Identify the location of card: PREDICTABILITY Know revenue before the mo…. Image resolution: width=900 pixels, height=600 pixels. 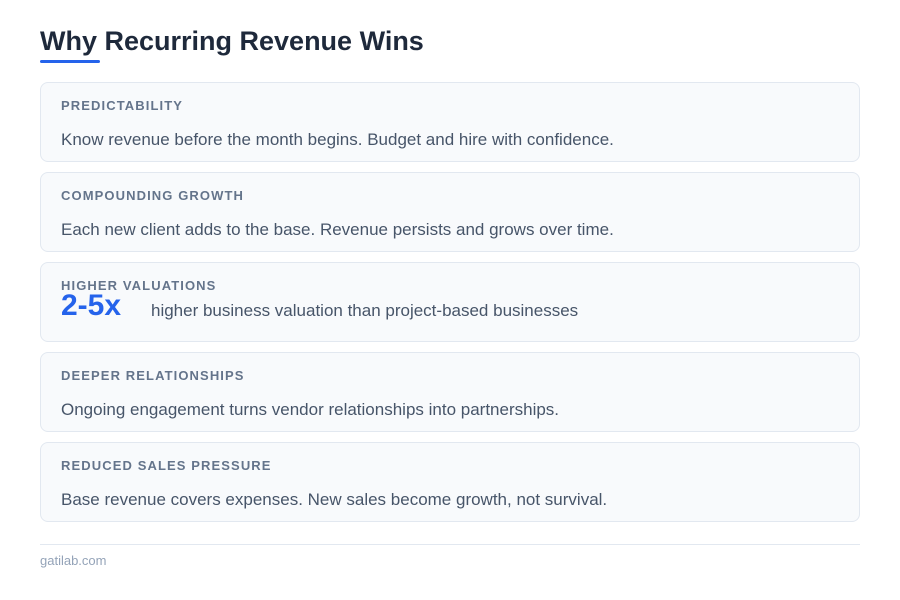
(450, 122).